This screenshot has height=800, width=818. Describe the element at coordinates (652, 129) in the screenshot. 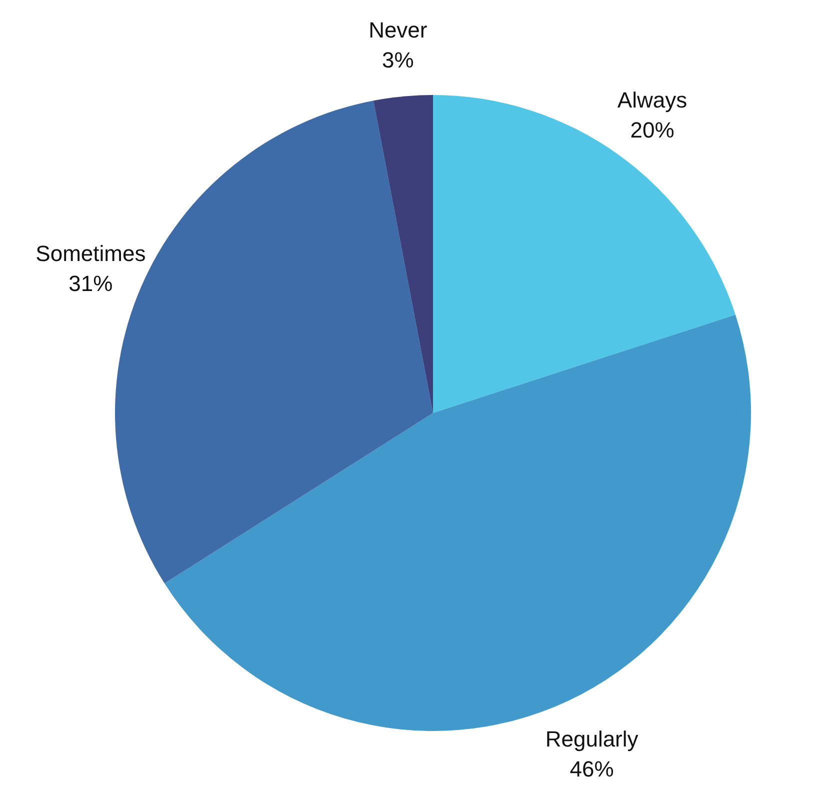

I see `data-label: 20%` at that location.